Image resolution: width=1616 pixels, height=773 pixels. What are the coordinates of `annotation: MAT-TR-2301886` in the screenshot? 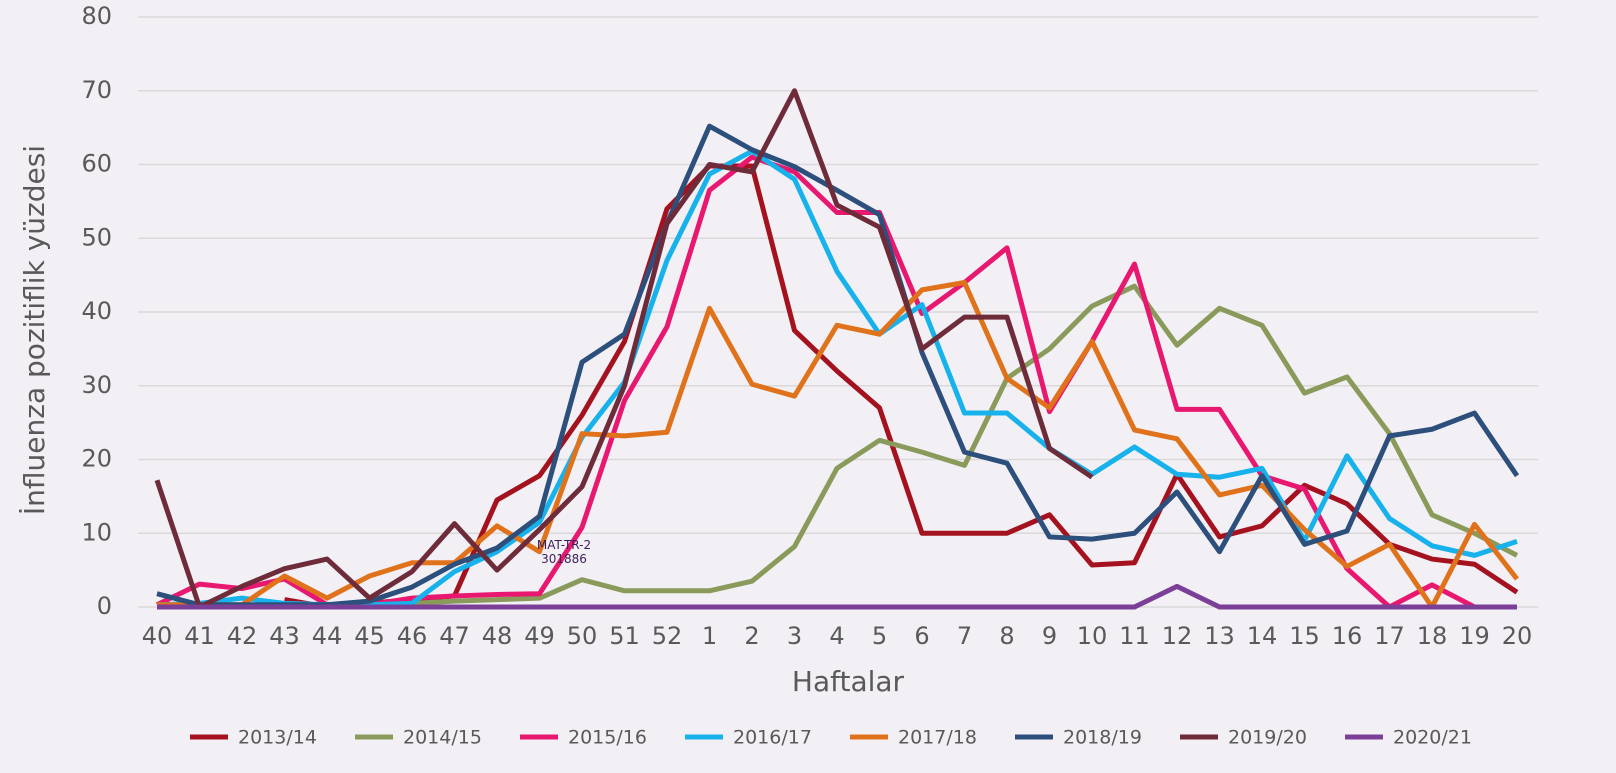 It's located at (564, 552).